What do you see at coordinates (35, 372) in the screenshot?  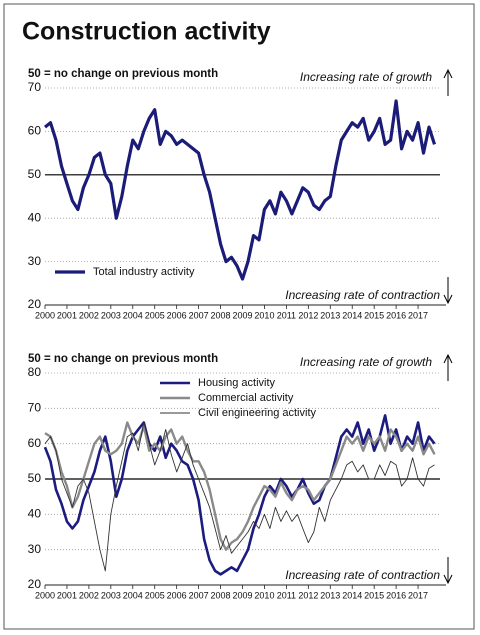 I see `y-tick-label: 80` at bounding box center [35, 372].